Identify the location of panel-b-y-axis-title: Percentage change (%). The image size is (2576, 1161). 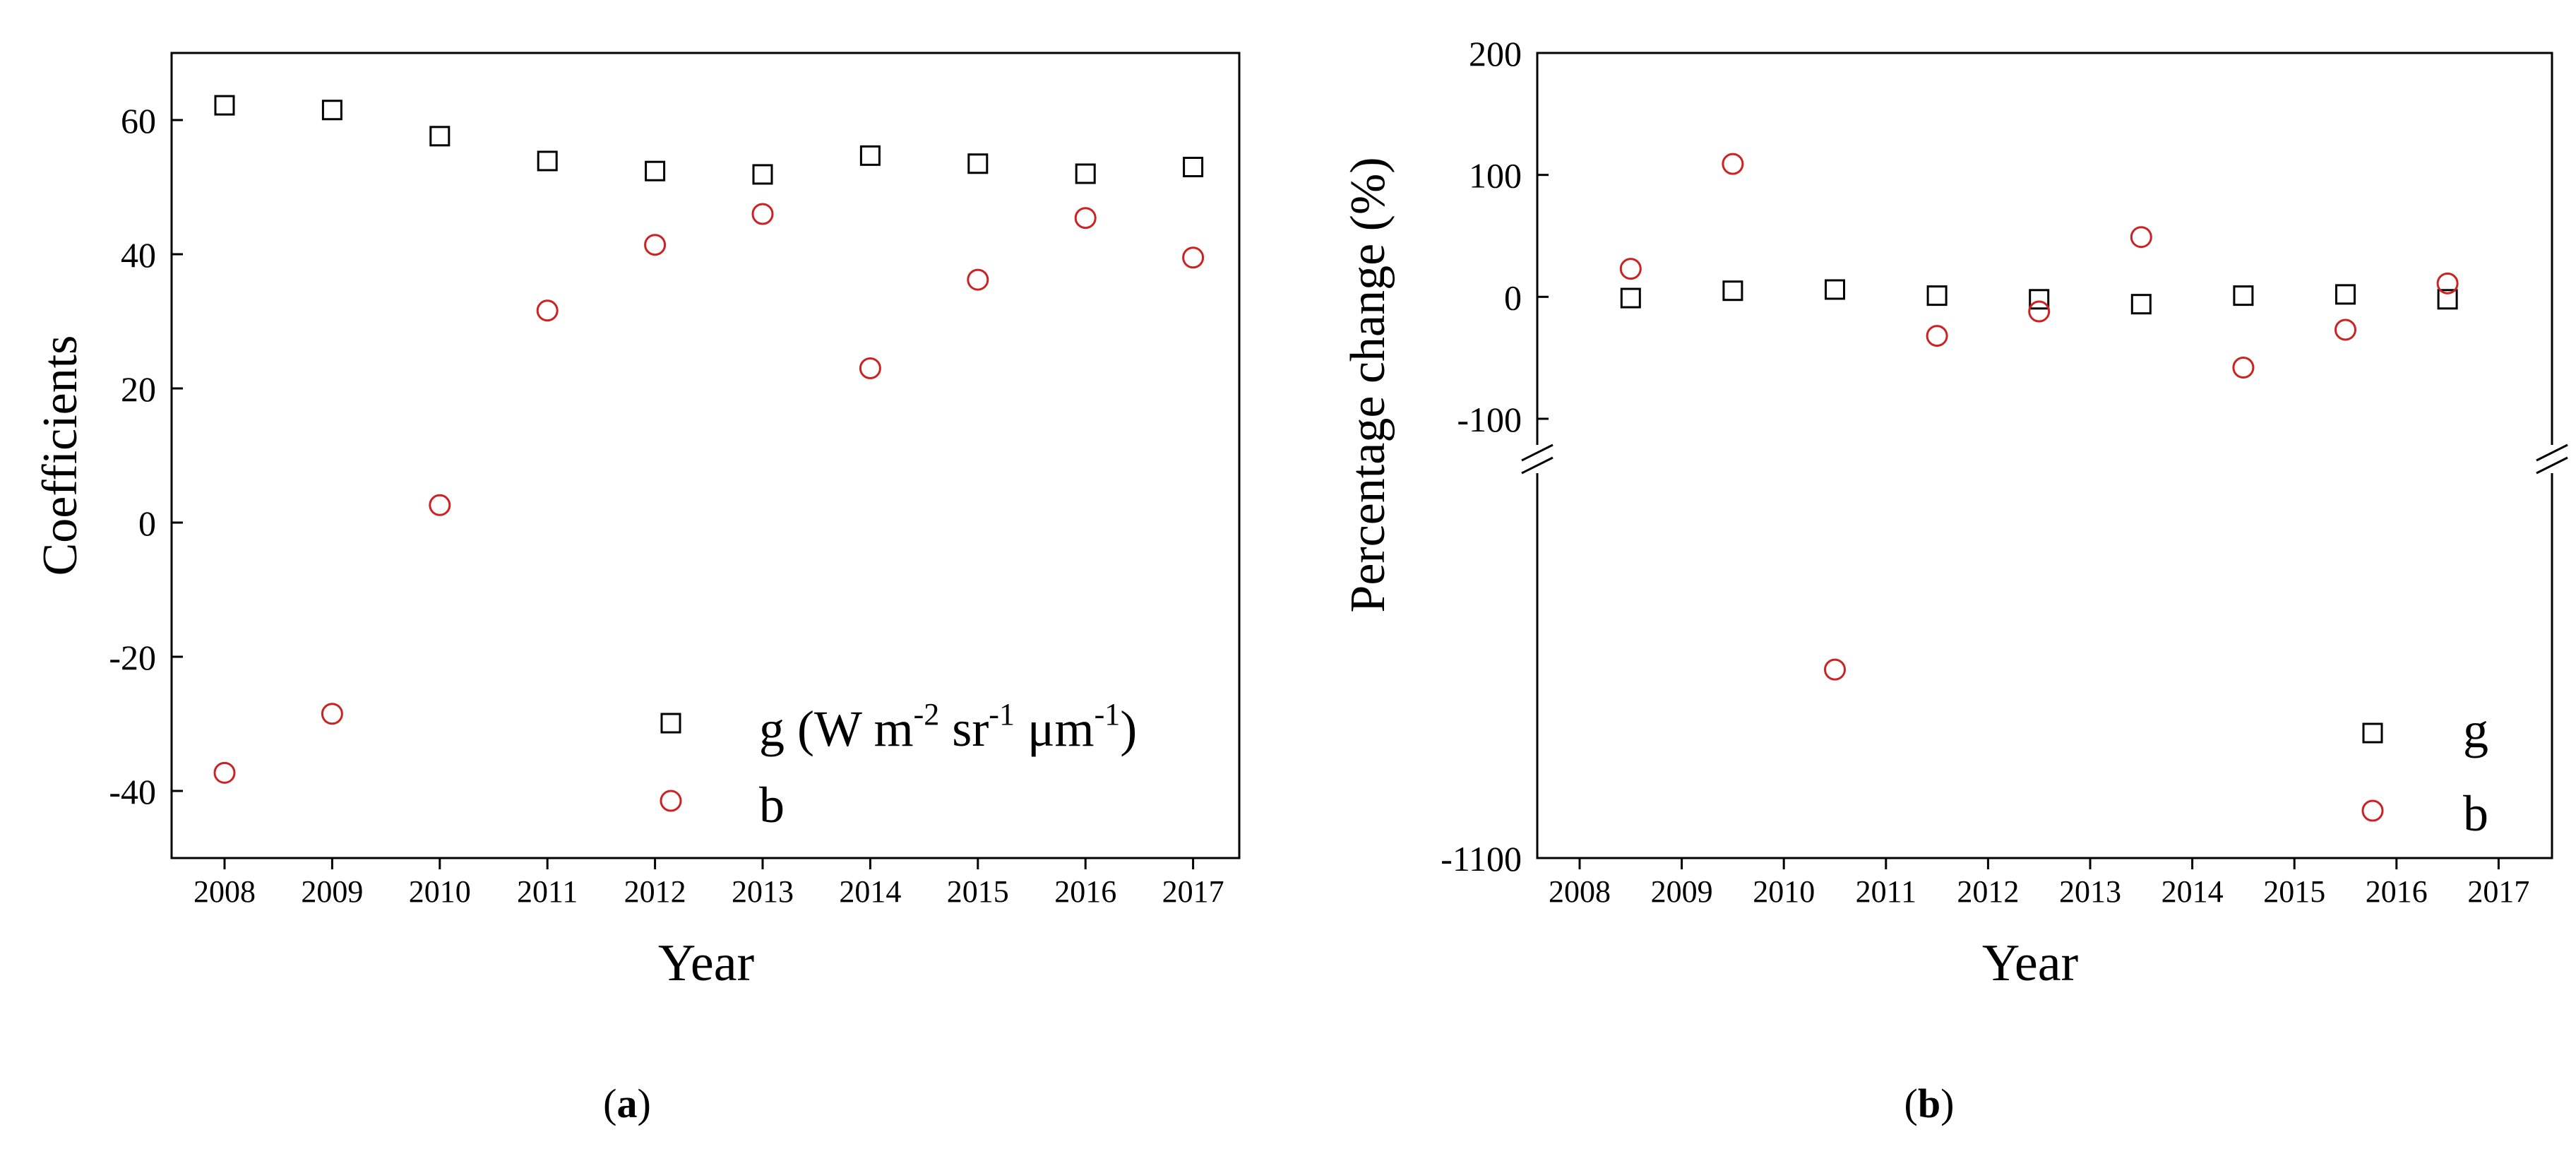
(1368, 385).